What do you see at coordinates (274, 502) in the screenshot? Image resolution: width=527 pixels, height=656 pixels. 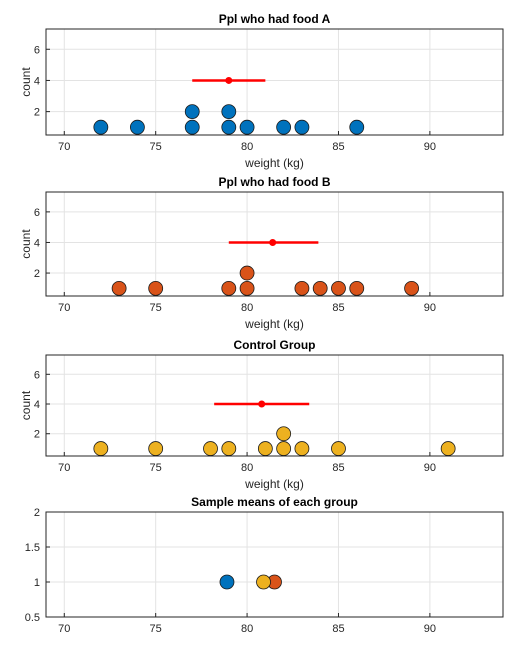 I see `chart-title: Sample means of each group` at bounding box center [274, 502].